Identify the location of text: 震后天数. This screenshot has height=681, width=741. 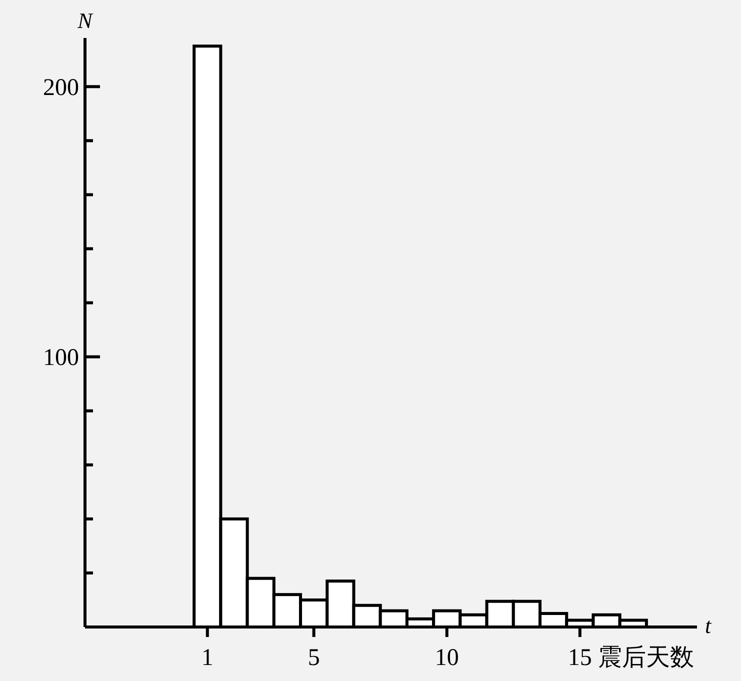
(646, 658).